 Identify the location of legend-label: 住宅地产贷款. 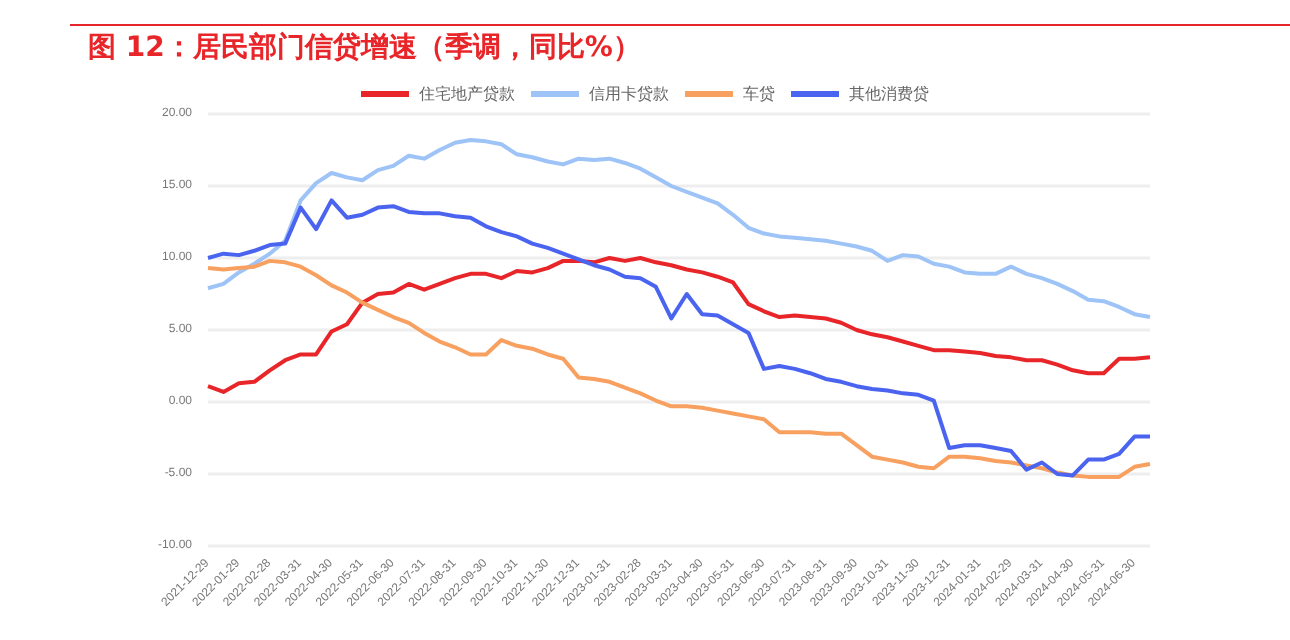
(467, 94).